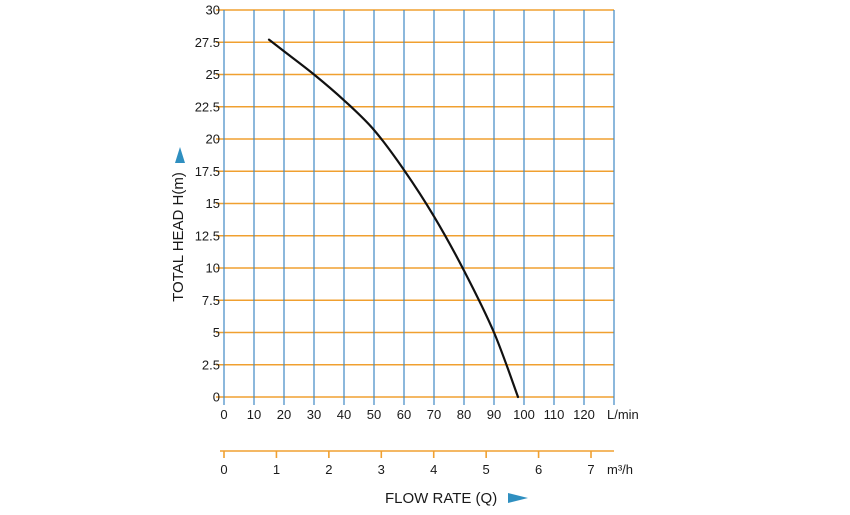 Image resolution: width=850 pixels, height=515 pixels. I want to click on y-axis-title-group: TOTAL HEAD H(m), so click(178, 224).